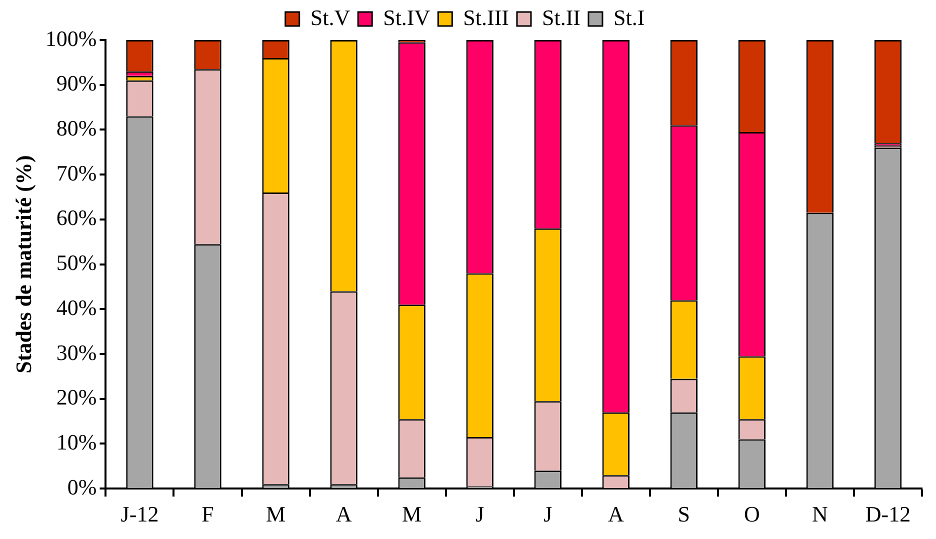  What do you see at coordinates (76, 217) in the screenshot?
I see `y-tick-label: 60%` at bounding box center [76, 217].